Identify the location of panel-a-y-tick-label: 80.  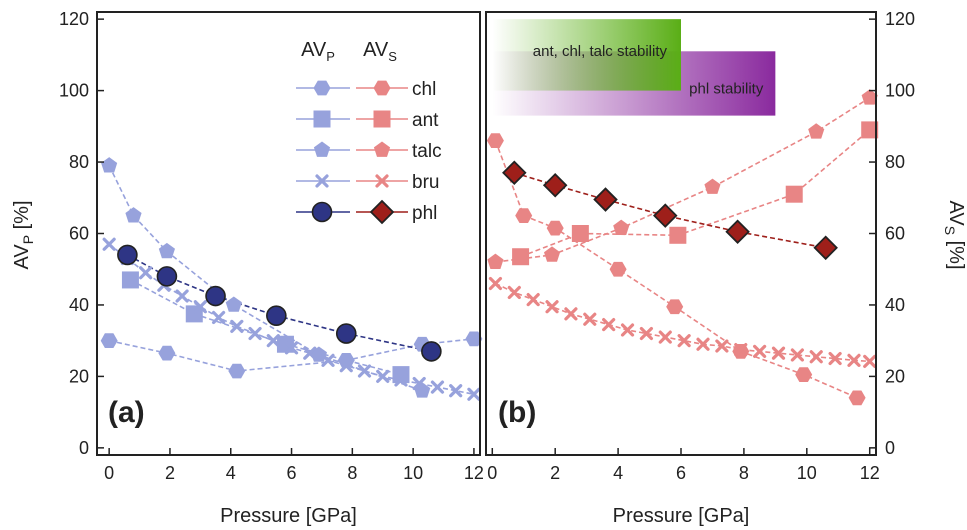
(79, 162).